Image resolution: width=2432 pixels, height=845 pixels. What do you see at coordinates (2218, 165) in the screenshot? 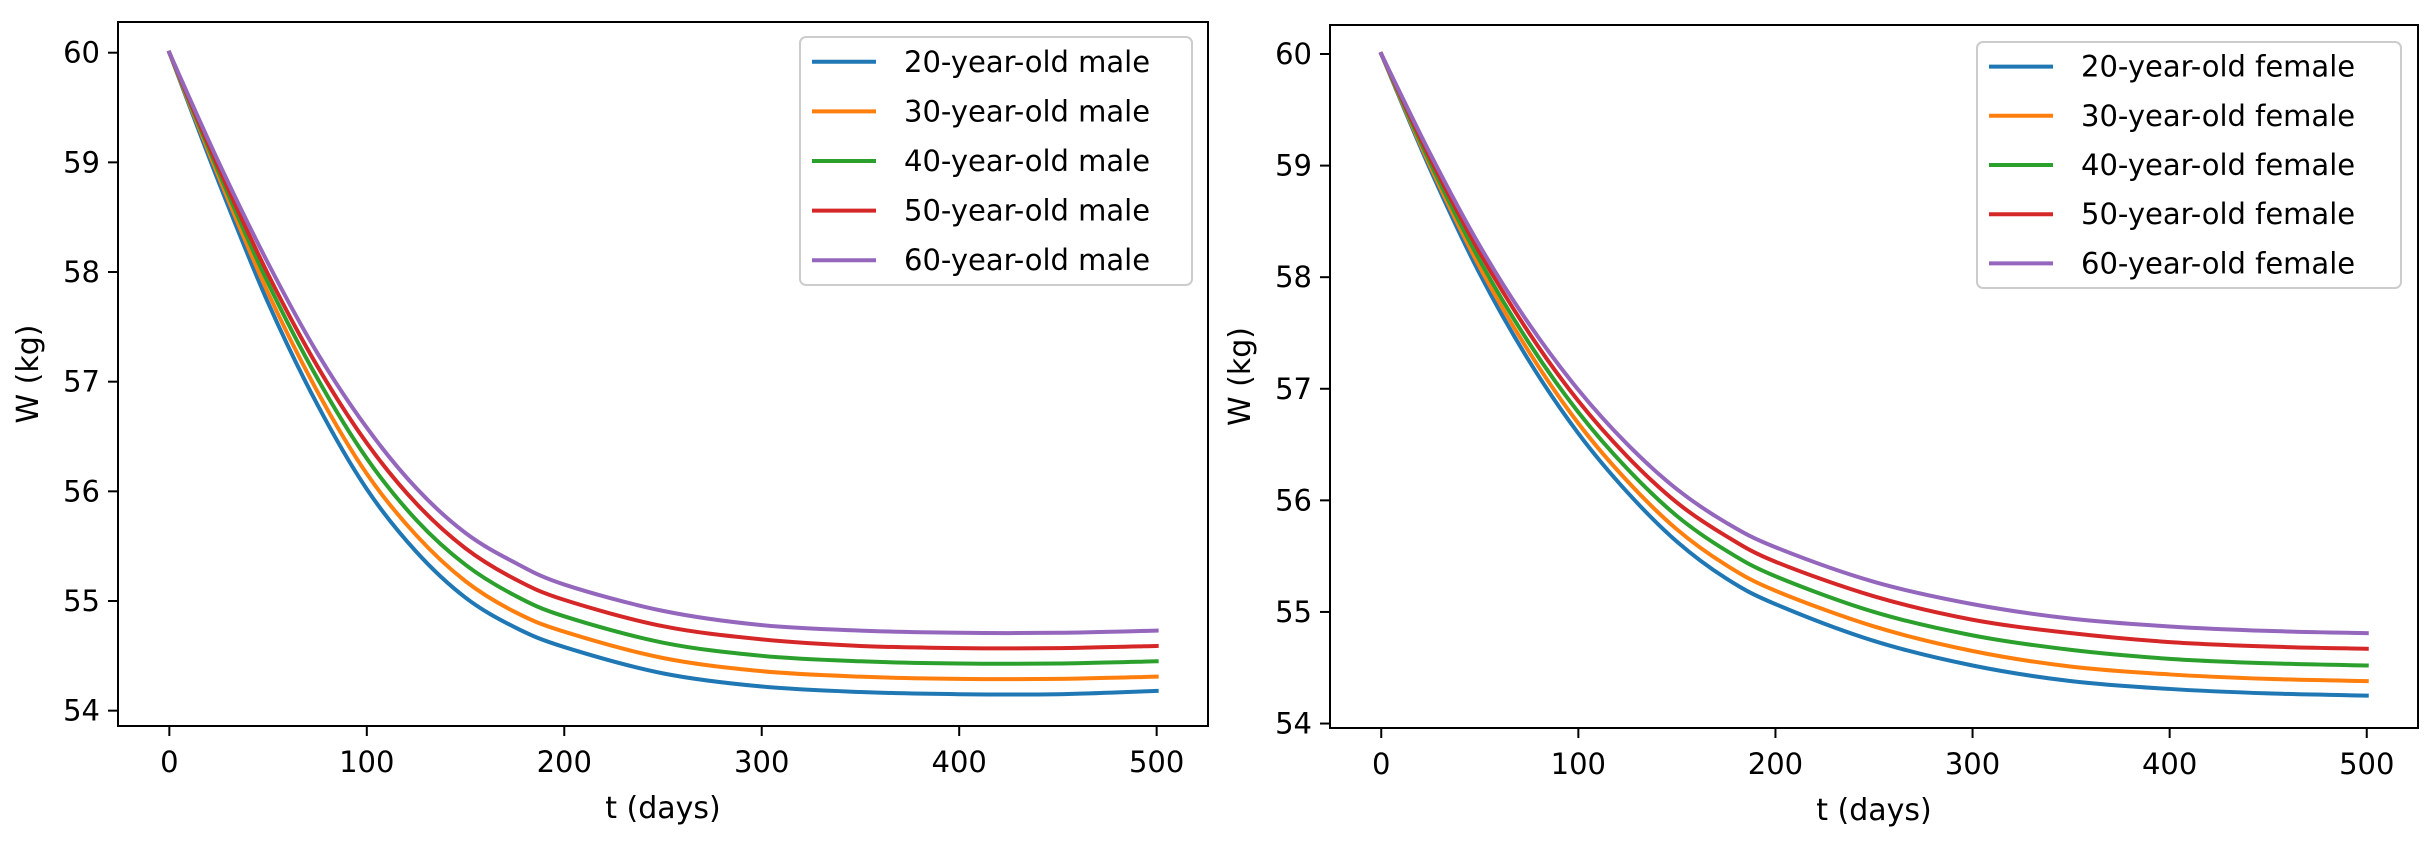
I see `legend-label: 40-year-old female` at bounding box center [2218, 165].